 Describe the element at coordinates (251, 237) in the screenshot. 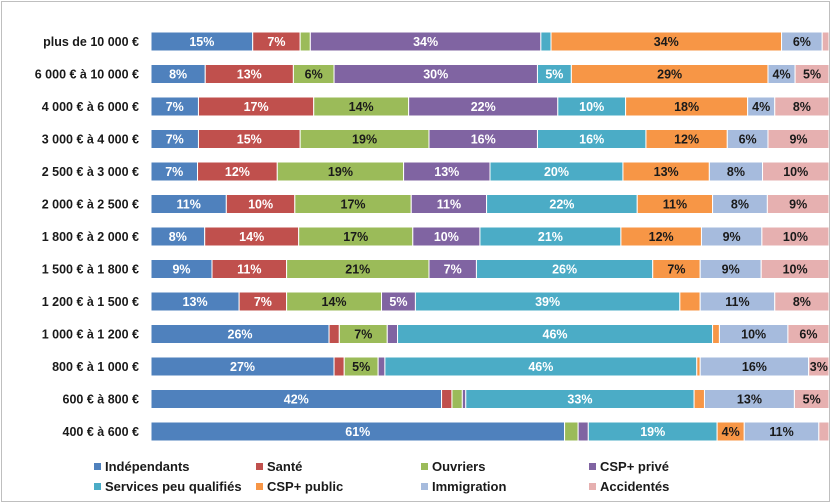

I see `data-label-sante-6: 14%` at that location.